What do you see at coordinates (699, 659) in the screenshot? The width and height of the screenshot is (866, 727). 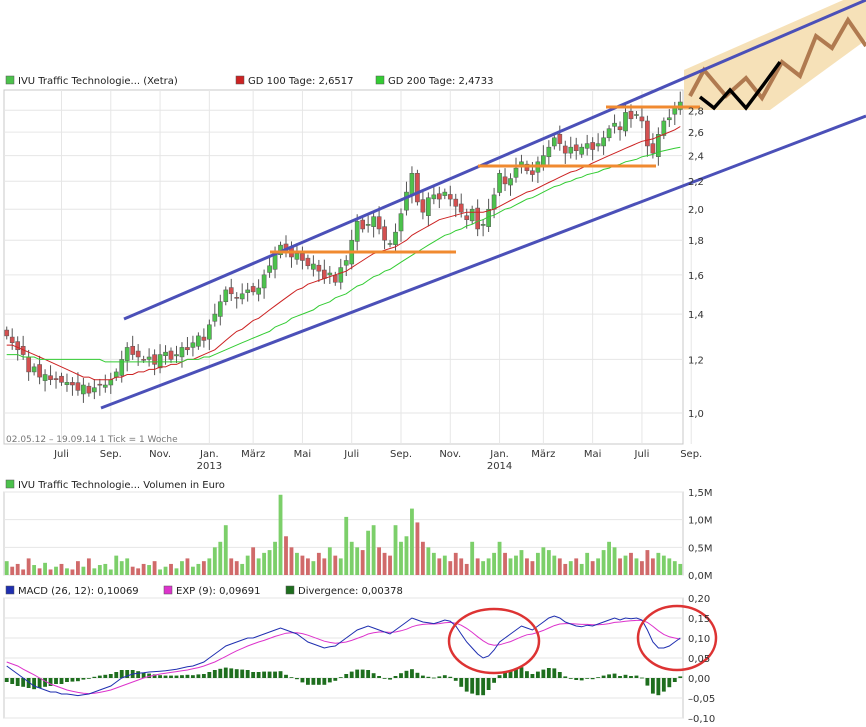 I see `macd-y-tick: 0,05` at bounding box center [699, 659].